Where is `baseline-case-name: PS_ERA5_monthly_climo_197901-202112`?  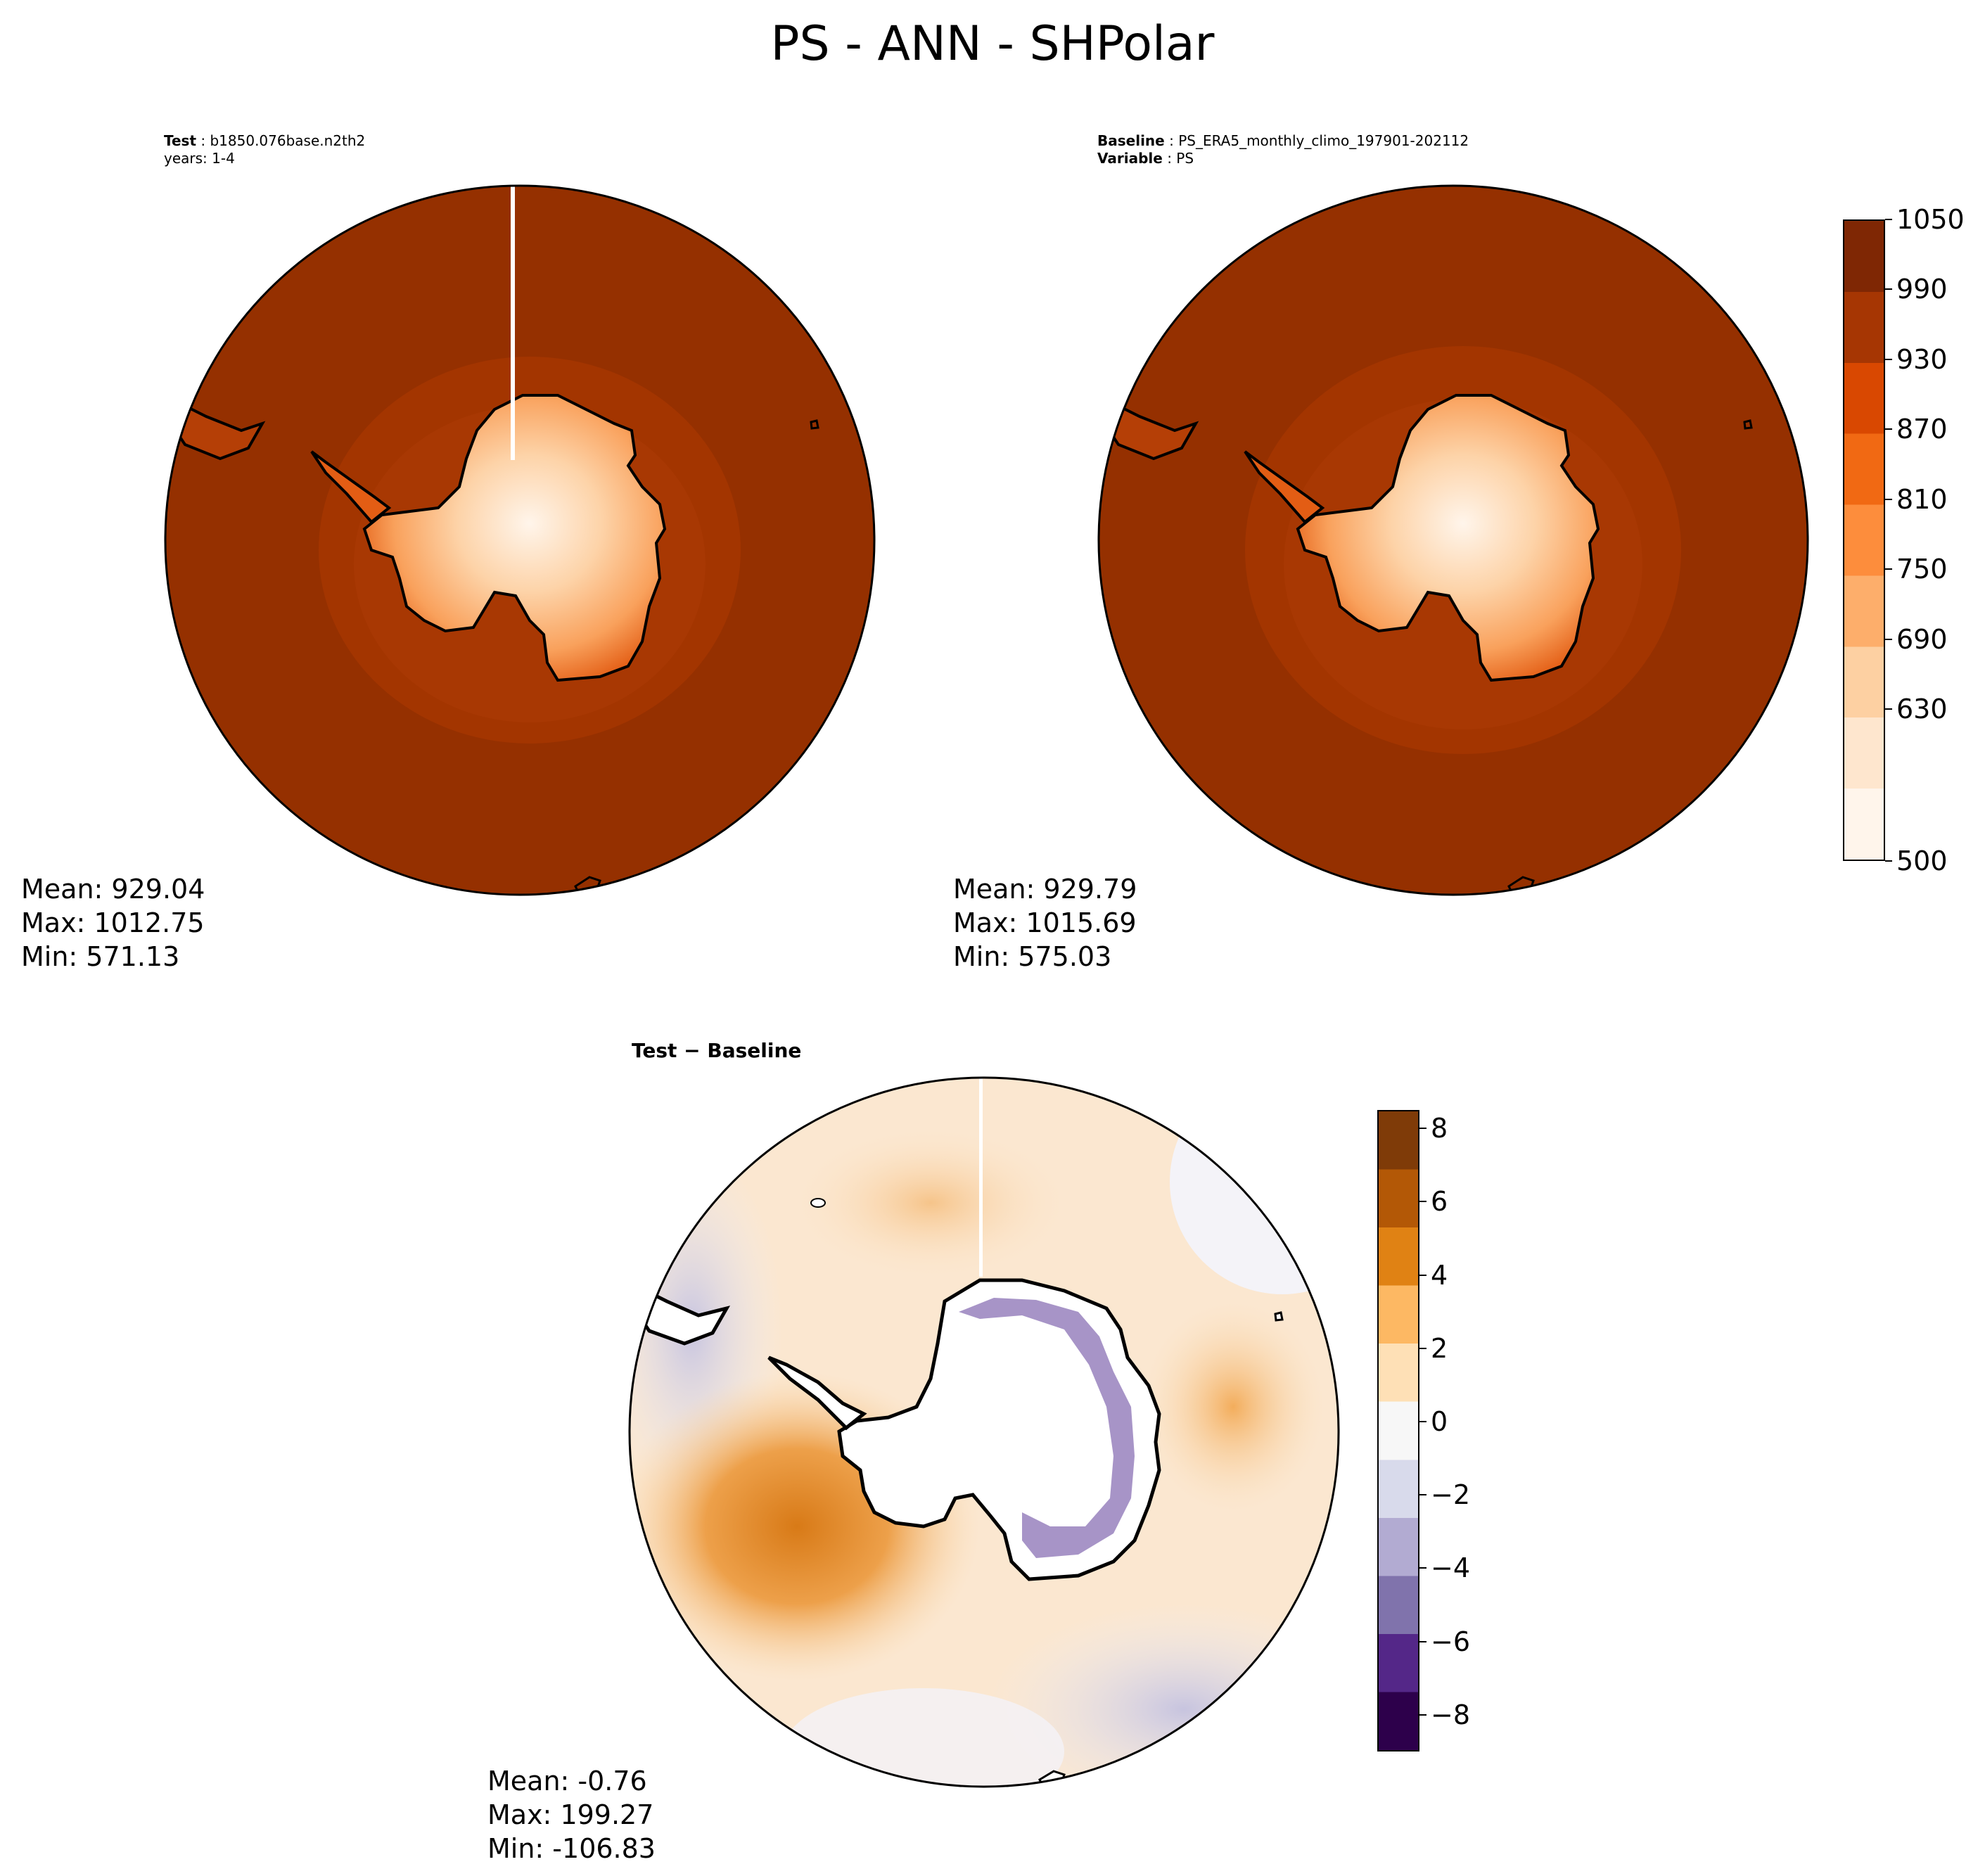 baseline-case-name: PS_ERA5_monthly_climo_197901-202112 is located at coordinates (1323, 140).